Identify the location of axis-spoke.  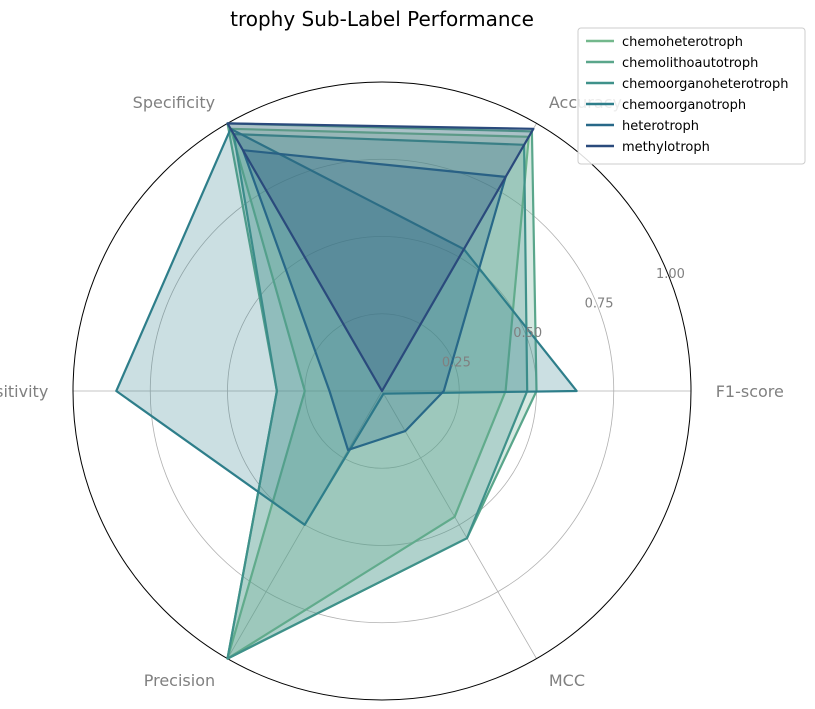
(459, 524).